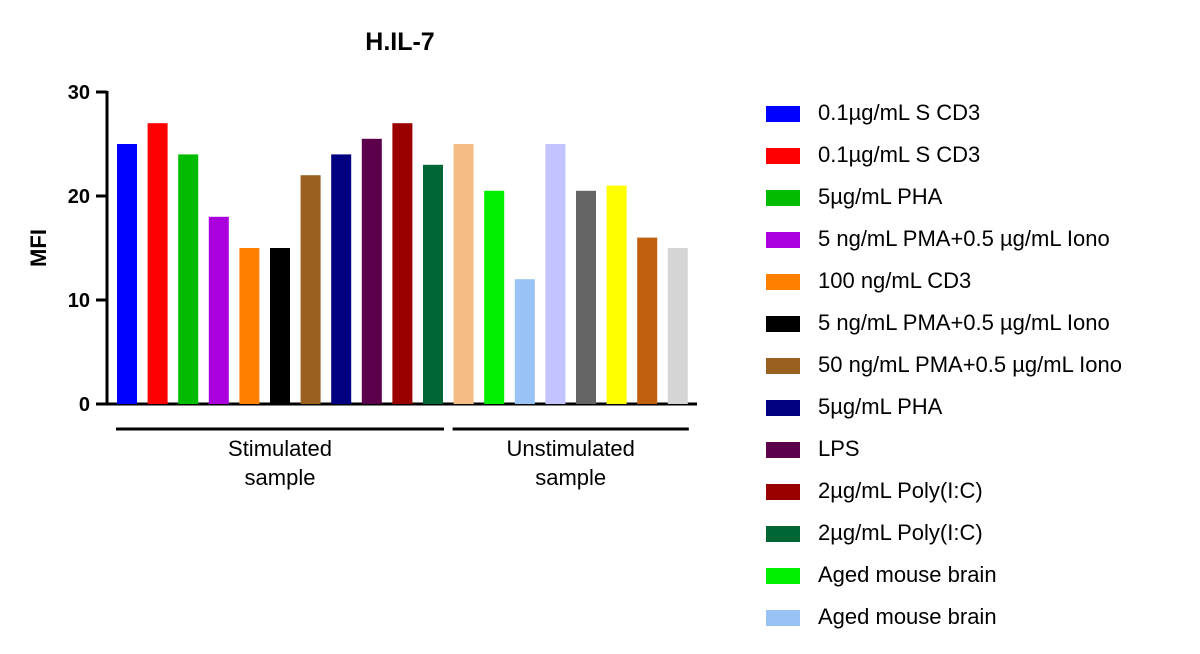 This screenshot has width=1200, height=654. Describe the element at coordinates (839, 448) in the screenshot. I see `legend-label: LPS` at that location.